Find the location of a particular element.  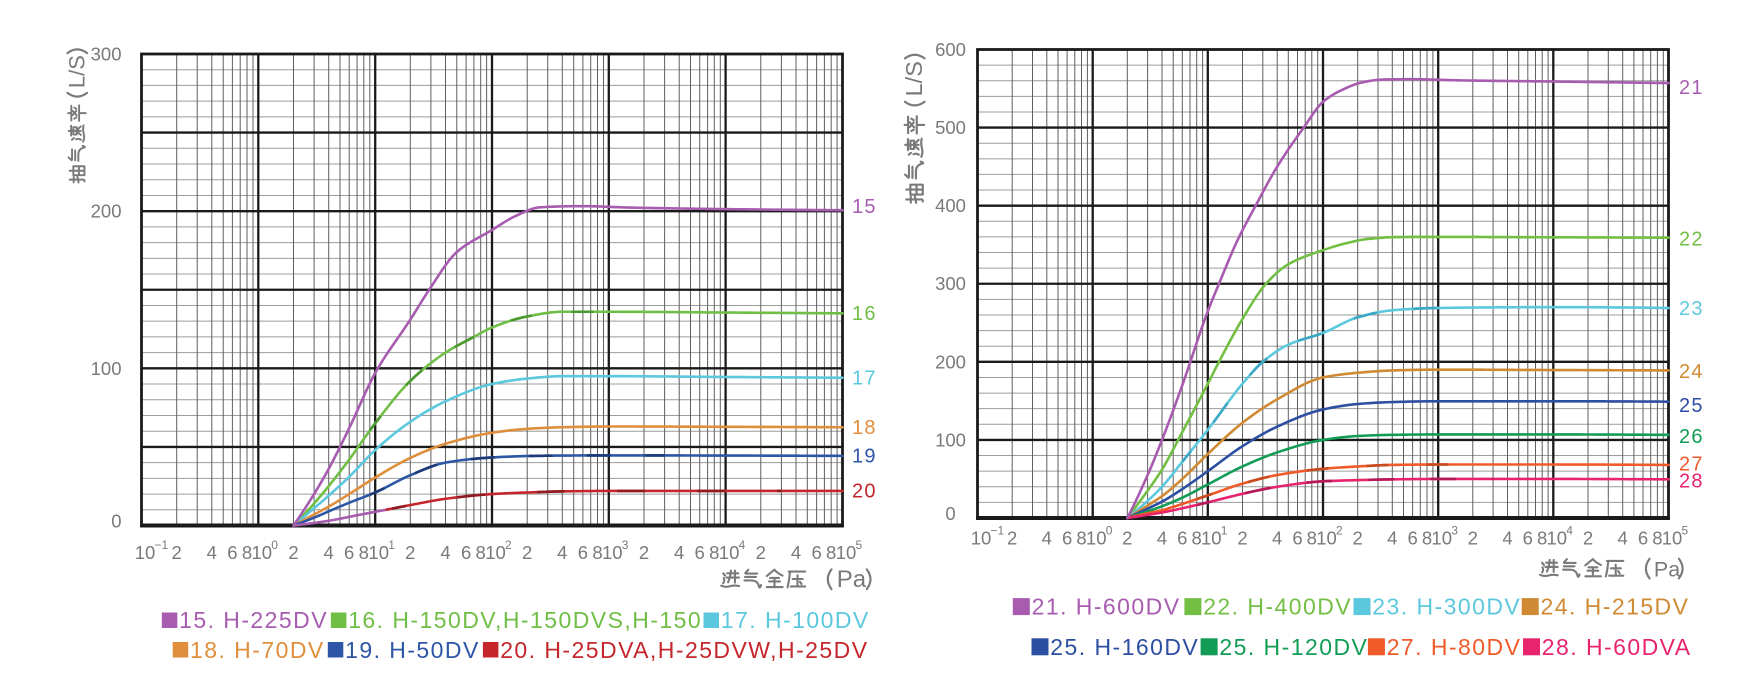

svg-text: 23. H-300DV is located at coordinates (1446, 607).